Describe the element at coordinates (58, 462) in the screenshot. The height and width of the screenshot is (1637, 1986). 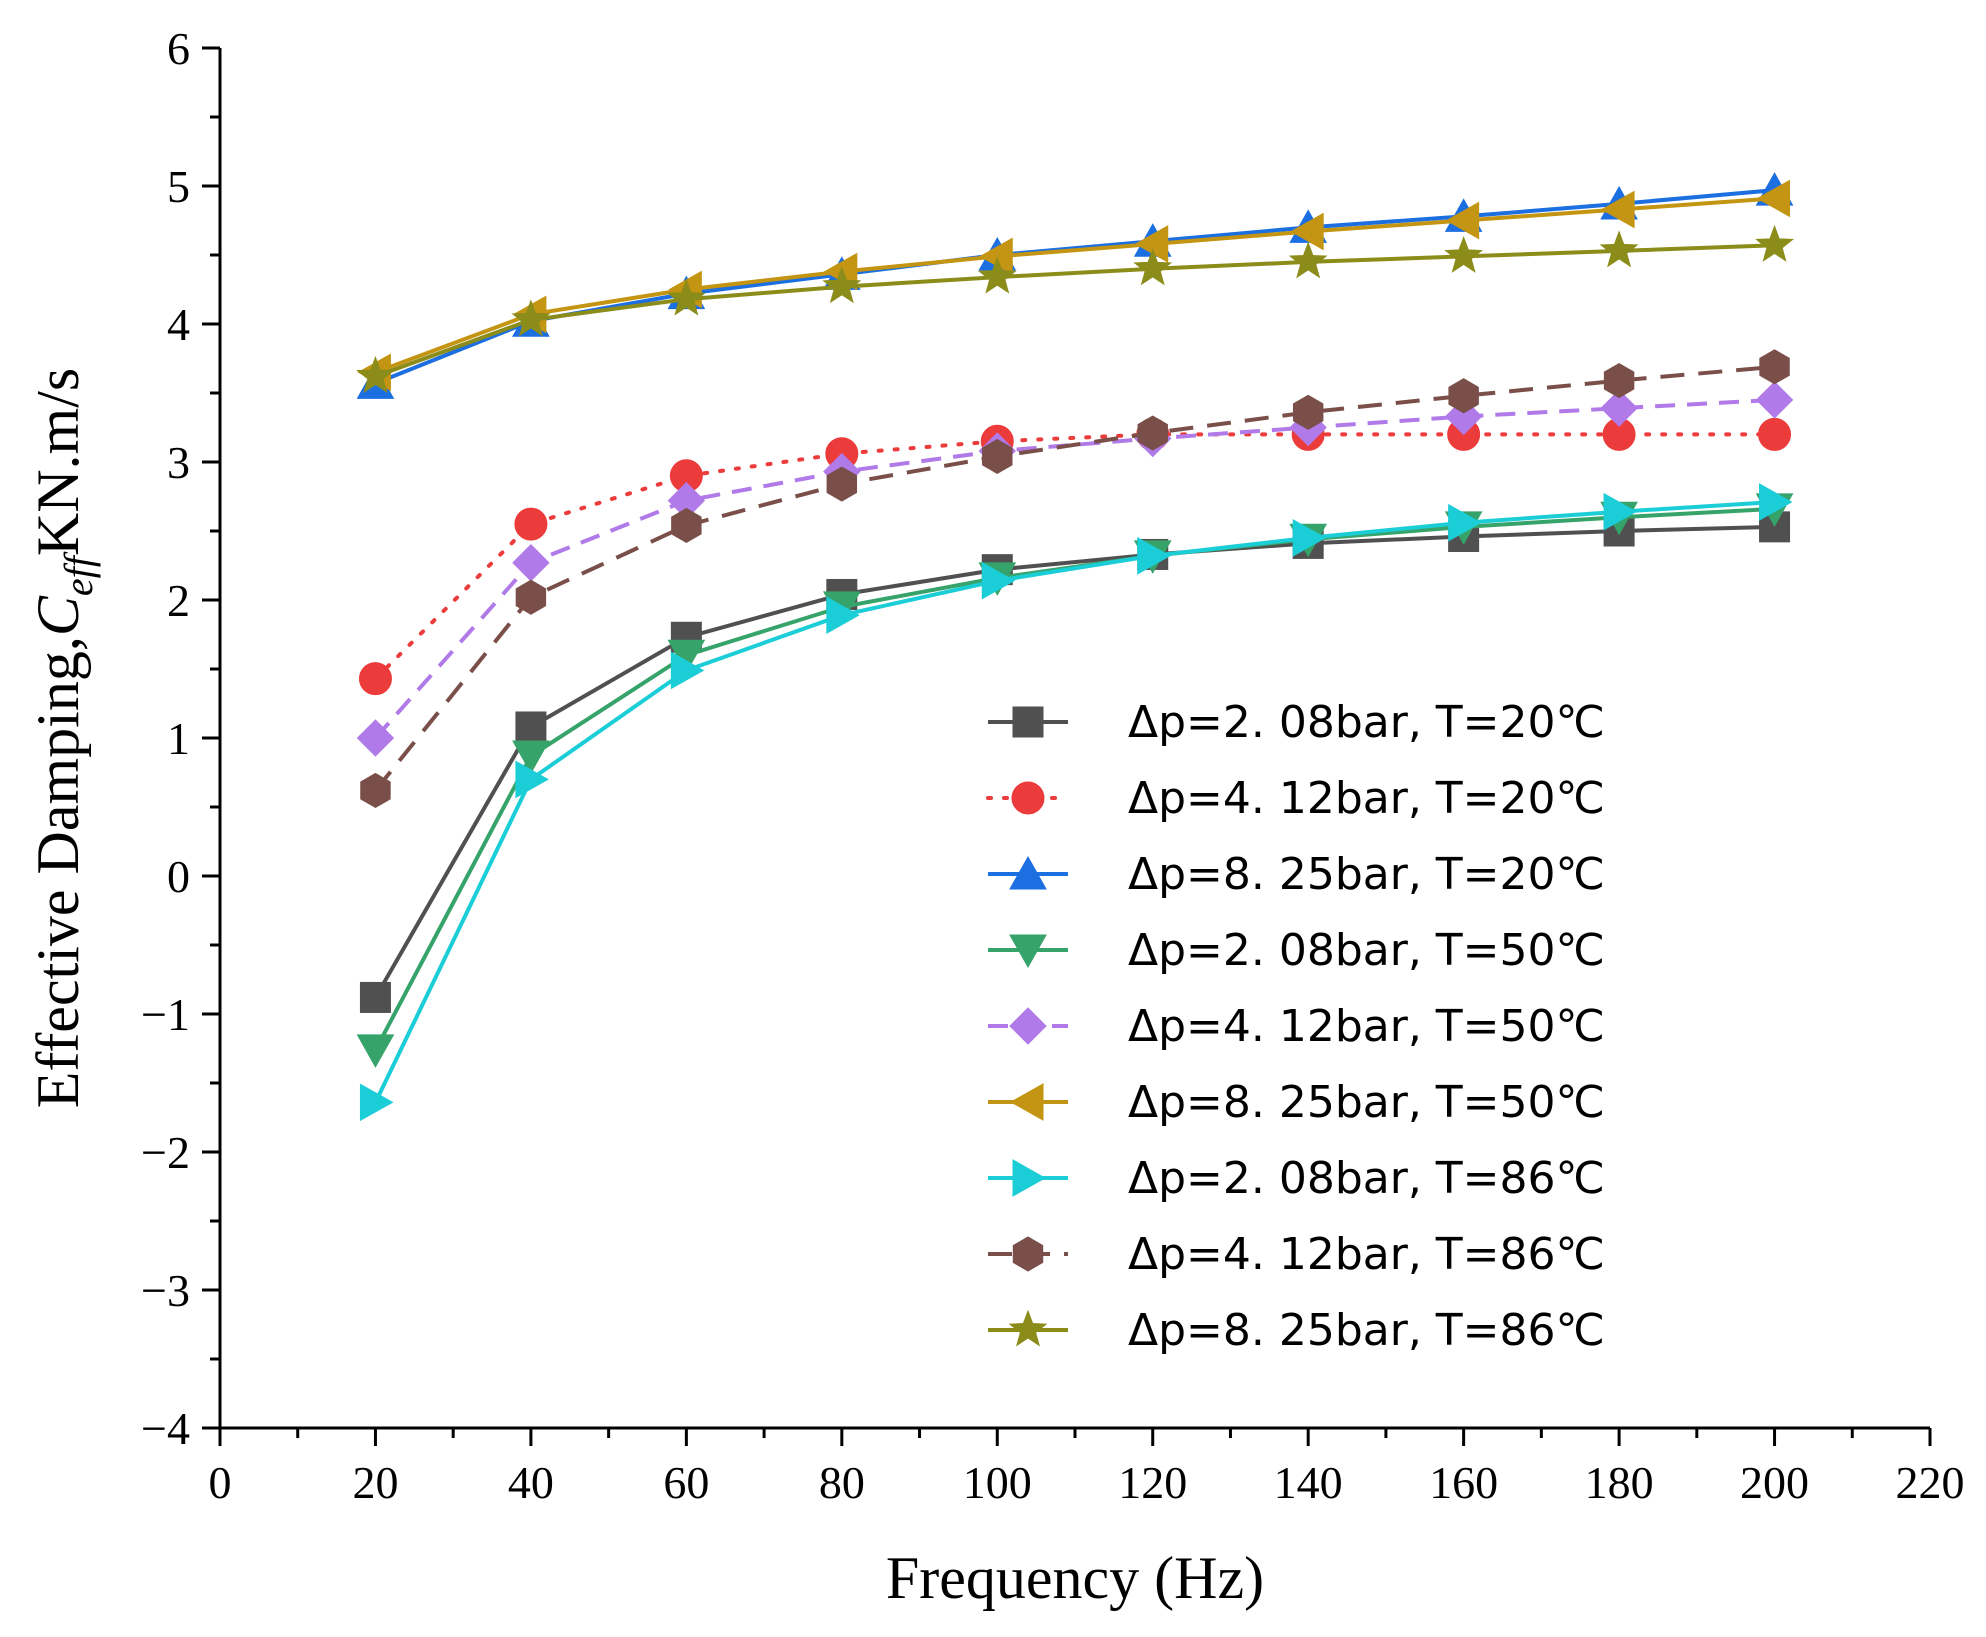
I see `y-axis-title-unit: KN.m/s` at that location.